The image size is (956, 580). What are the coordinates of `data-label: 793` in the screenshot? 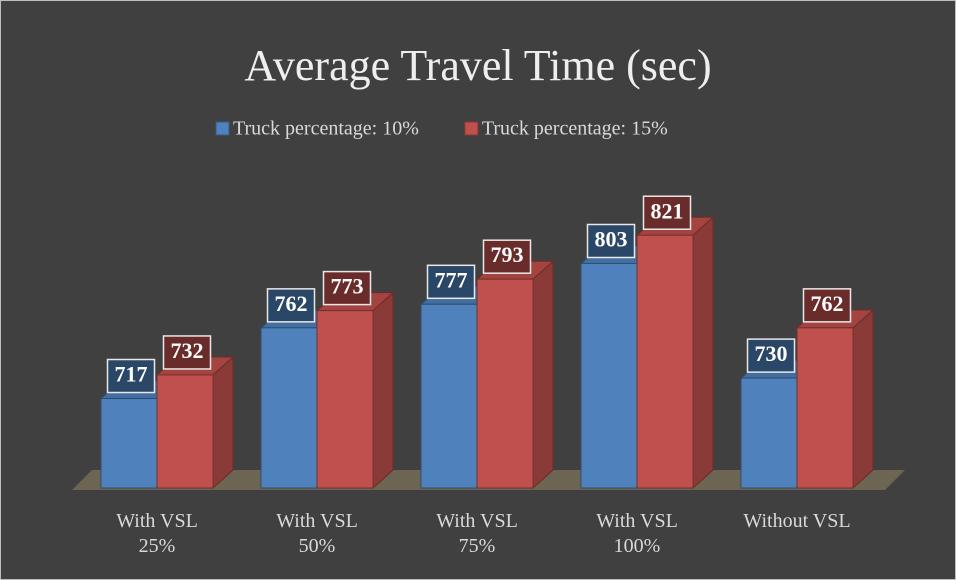 It's located at (507, 256).